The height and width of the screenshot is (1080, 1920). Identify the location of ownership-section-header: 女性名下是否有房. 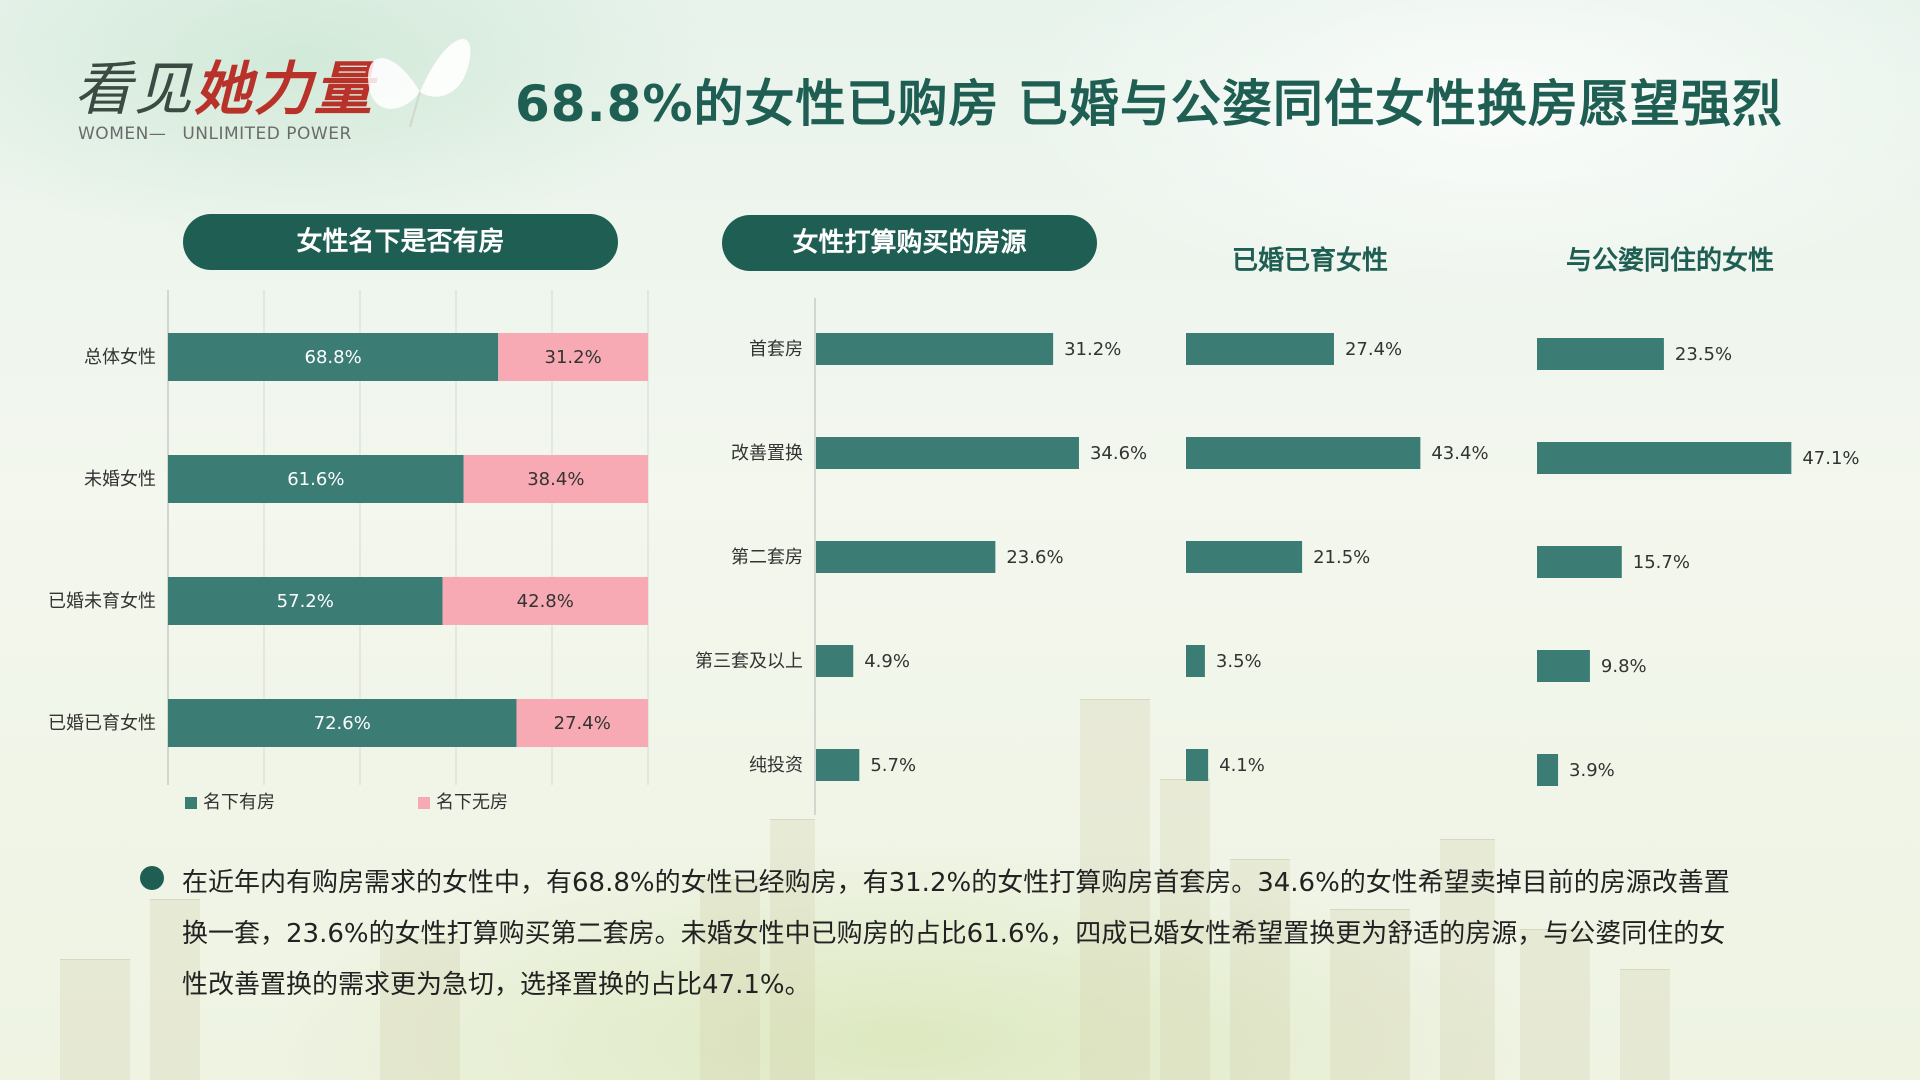
(400, 242).